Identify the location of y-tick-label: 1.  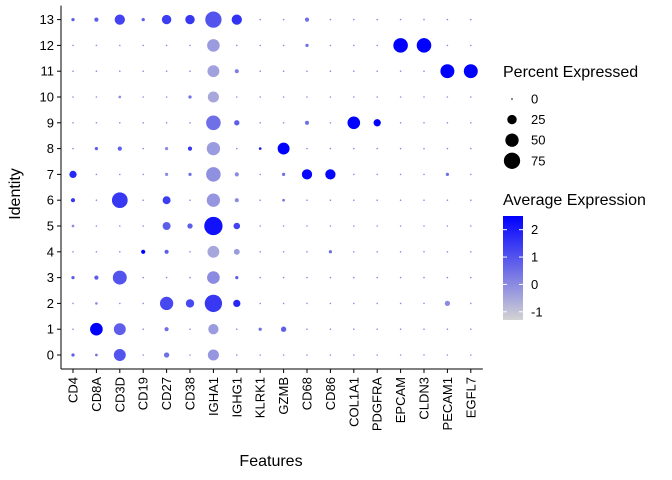
(50, 329).